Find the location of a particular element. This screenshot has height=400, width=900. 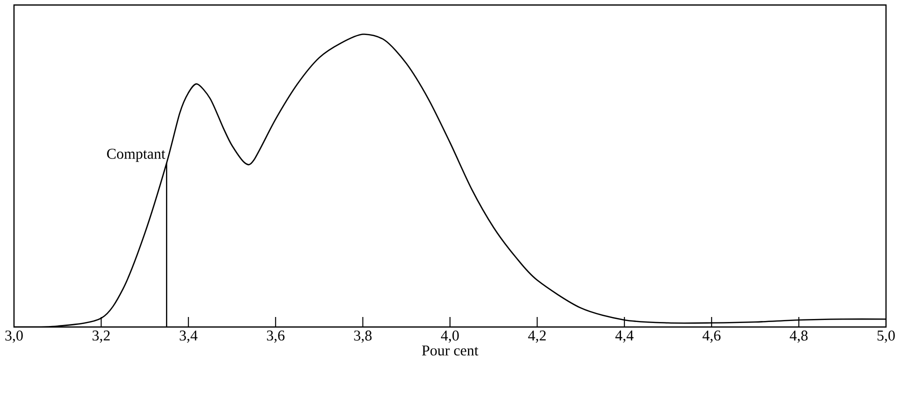

x-axis-title: Pour cent is located at coordinates (450, 351).